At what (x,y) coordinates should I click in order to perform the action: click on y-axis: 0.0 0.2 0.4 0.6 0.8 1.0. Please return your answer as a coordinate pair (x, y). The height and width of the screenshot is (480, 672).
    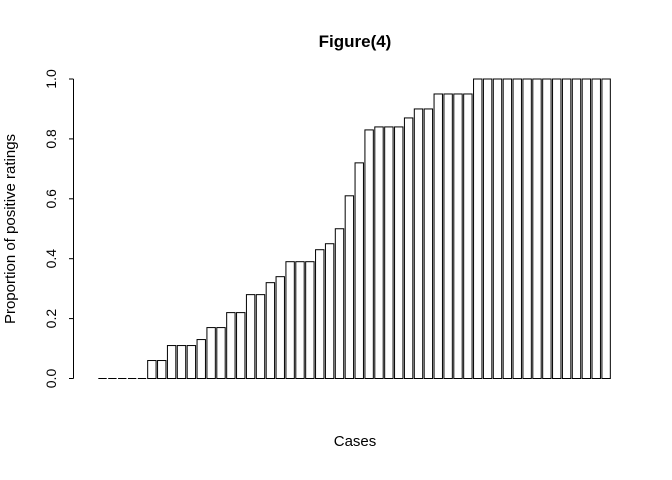
    Looking at the image, I should click on (58, 228).